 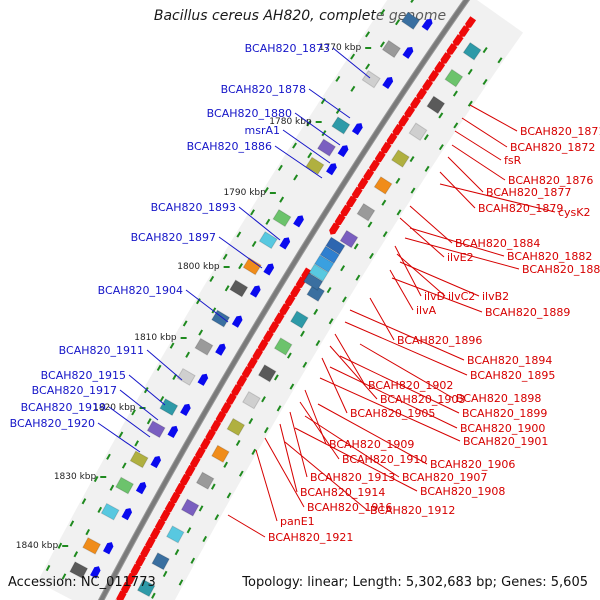 What do you see at coordinates (505, 441) in the screenshot?
I see `right-gene-label: BCAH820_1901` at bounding box center [505, 441].